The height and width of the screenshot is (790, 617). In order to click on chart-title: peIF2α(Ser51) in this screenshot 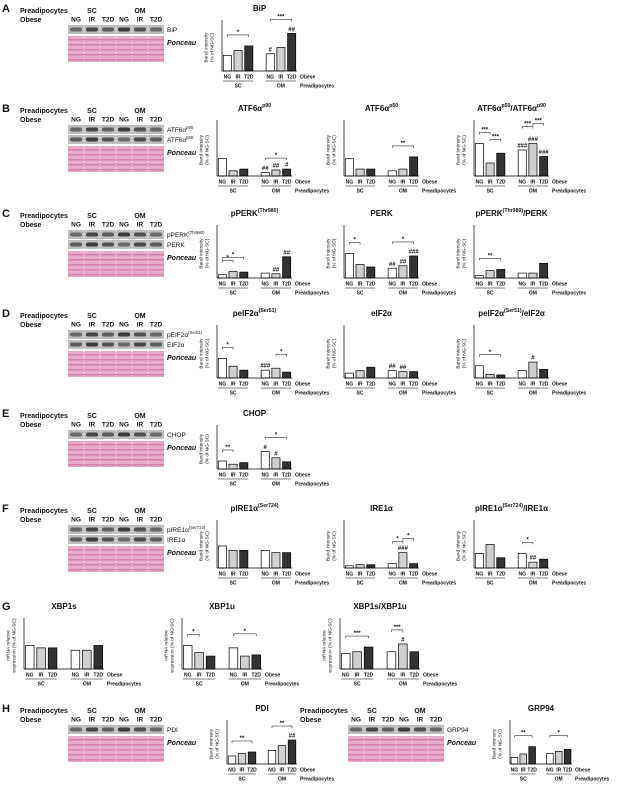, I will do `click(255, 313)`.